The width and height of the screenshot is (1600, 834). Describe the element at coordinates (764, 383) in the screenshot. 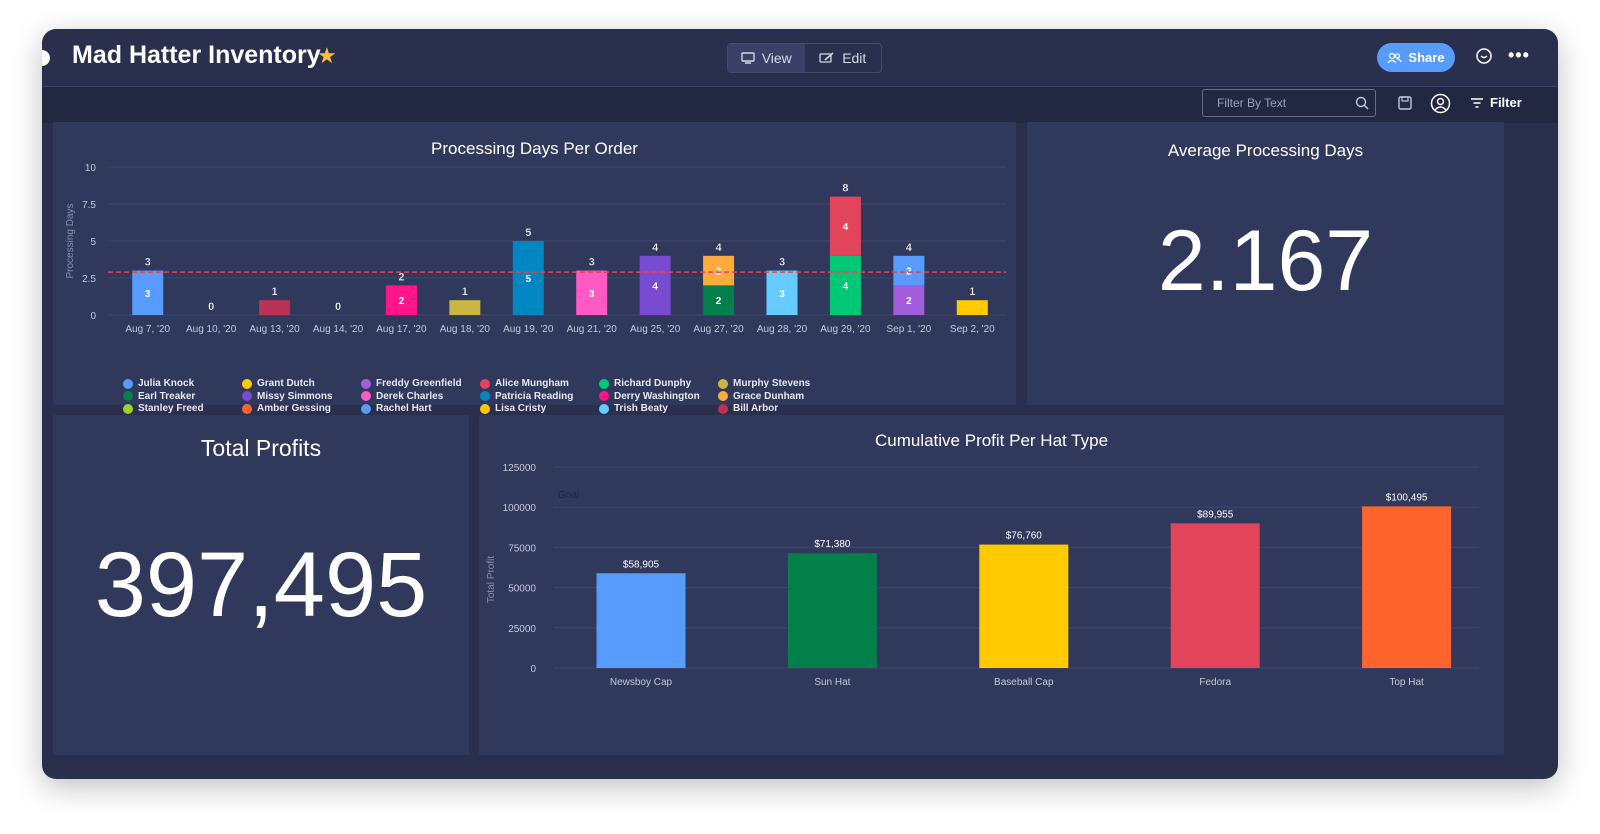

I see `legend-item: Murphy Stevens` at that location.